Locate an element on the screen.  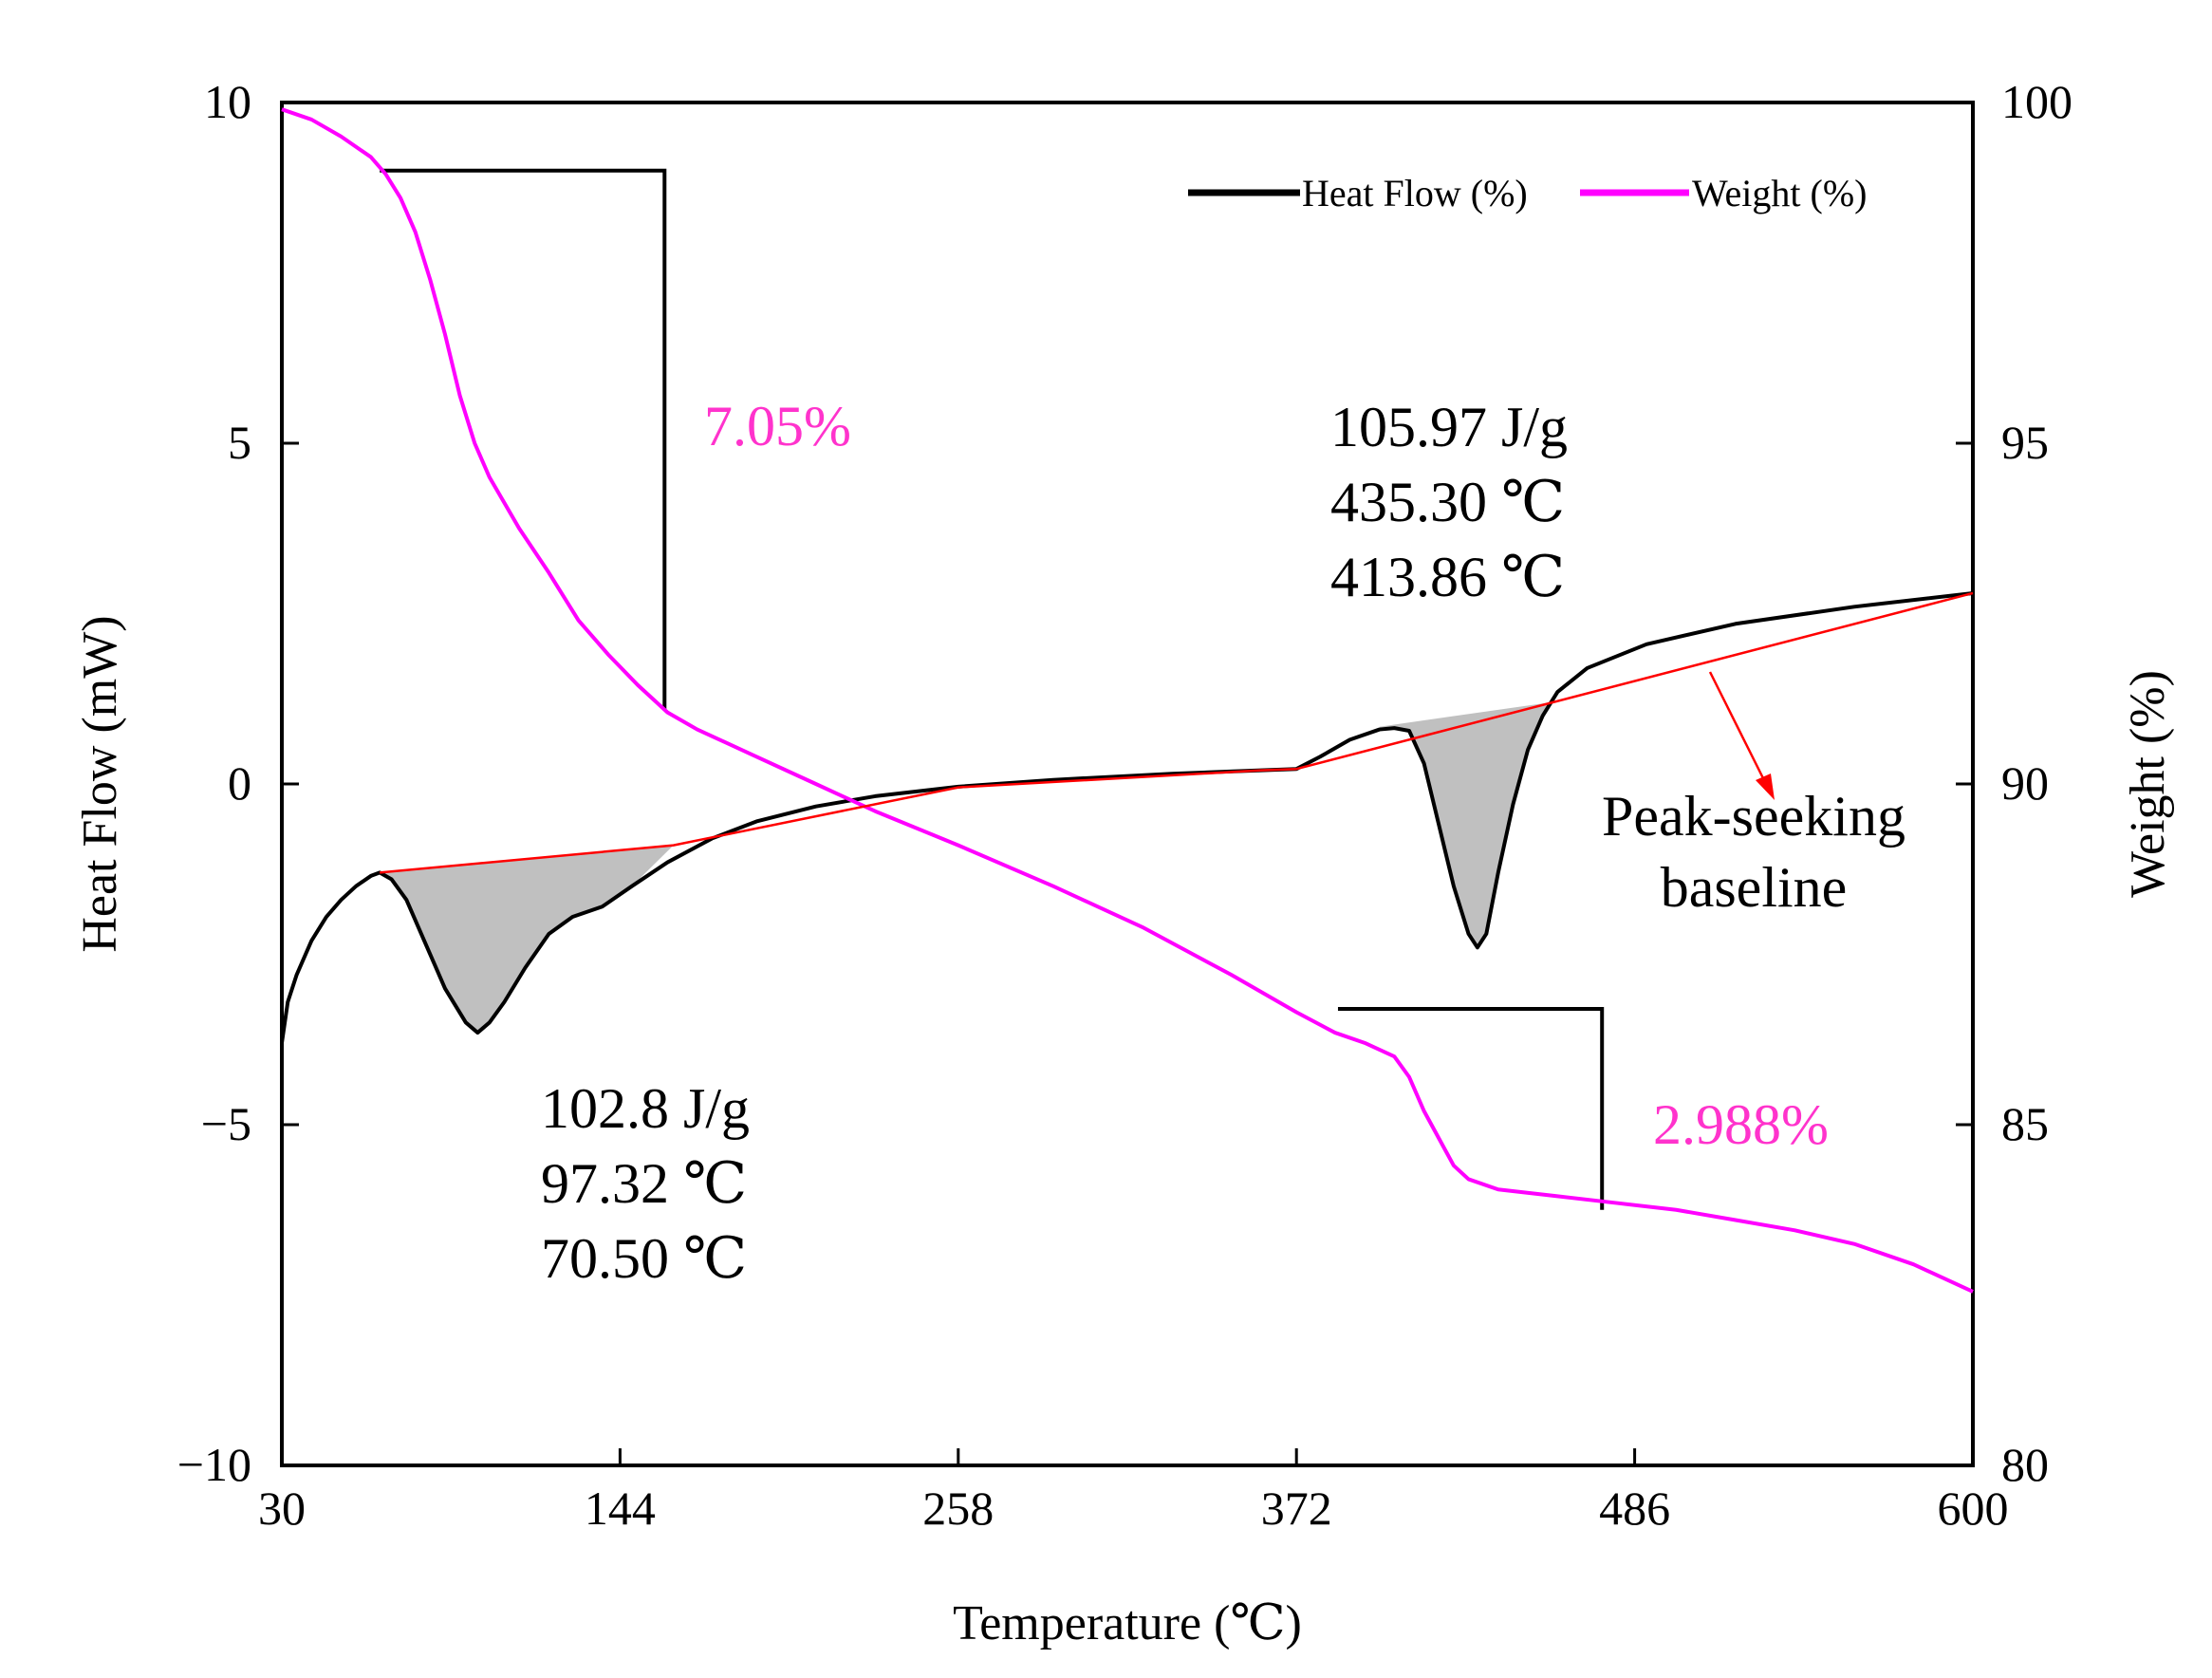
peak2-enthalpy: 105.97 J/g is located at coordinates (1449, 427).